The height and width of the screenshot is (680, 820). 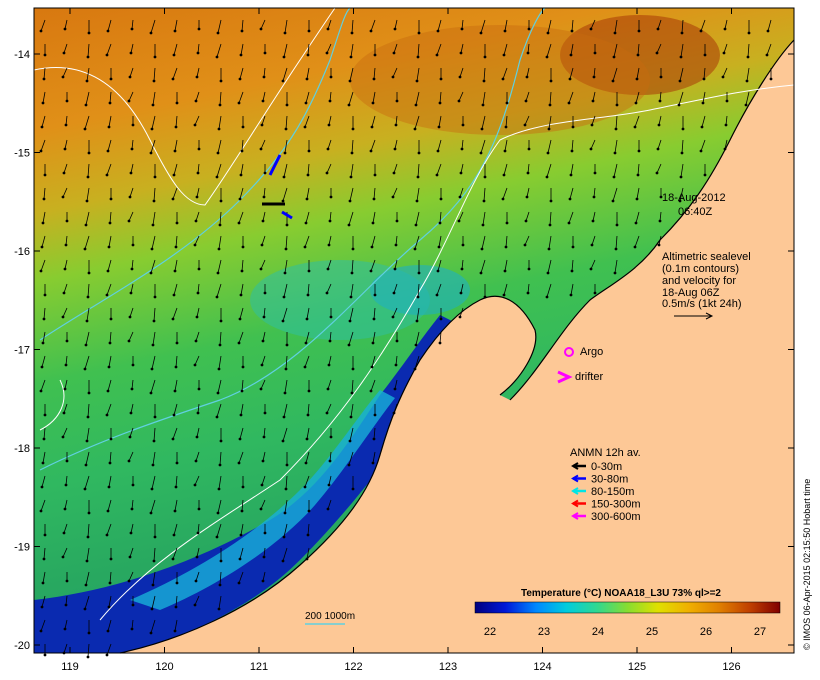 What do you see at coordinates (22, 55) in the screenshot?
I see `lat-tick-label: -14` at bounding box center [22, 55].